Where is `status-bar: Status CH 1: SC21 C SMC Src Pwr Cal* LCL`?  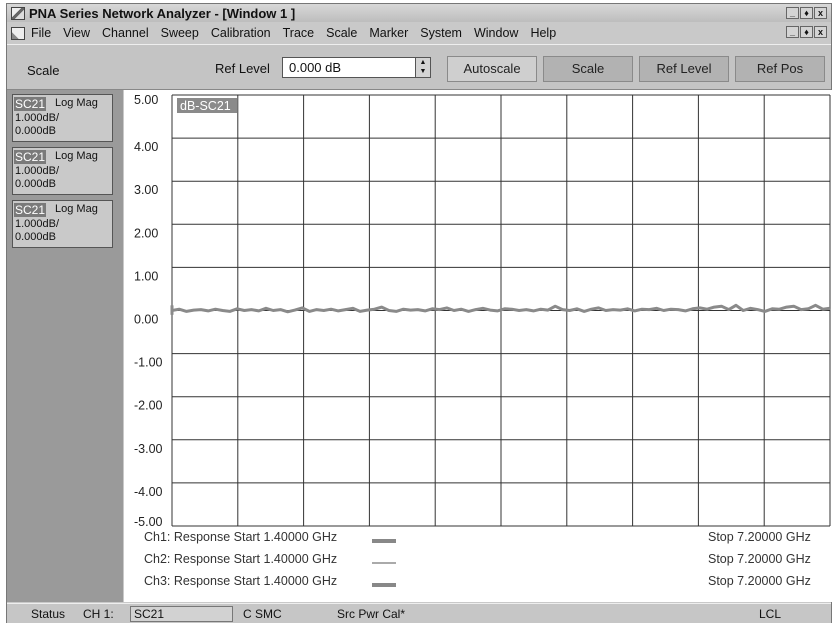 status-bar: Status CH 1: SC21 C SMC Src Pwr Cal* LCL is located at coordinates (419, 613).